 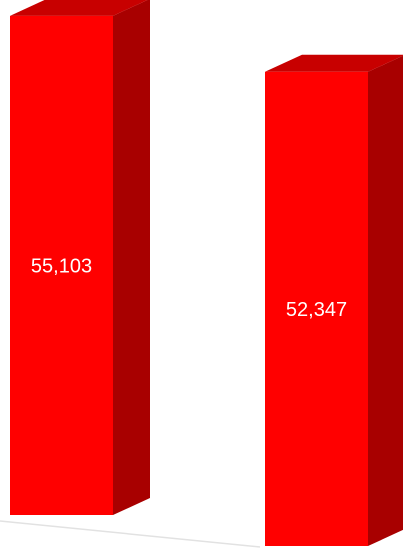 I want to click on bar-value-label: 55,103, so click(x=61, y=266).